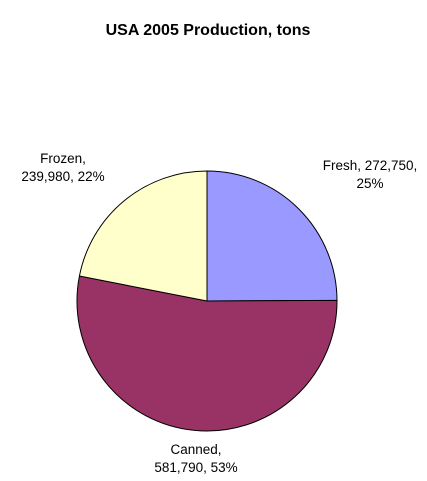 This screenshot has width=427, height=481. Describe the element at coordinates (62, 176) in the screenshot. I see `slice-label-line: 239,980, 22%` at that location.